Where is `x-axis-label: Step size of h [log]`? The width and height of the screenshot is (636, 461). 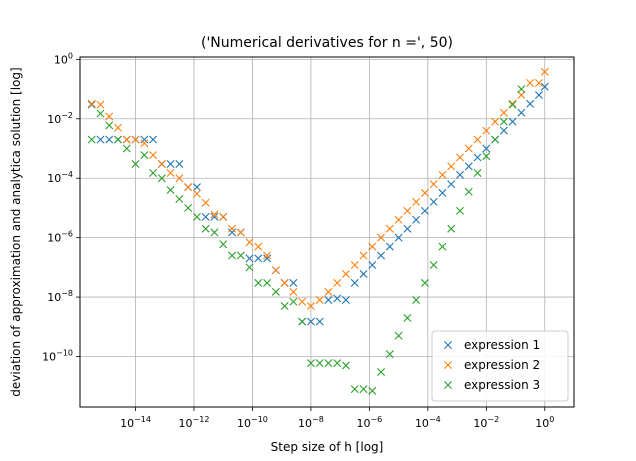 x-axis-label: Step size of h [log] is located at coordinates (327, 447).